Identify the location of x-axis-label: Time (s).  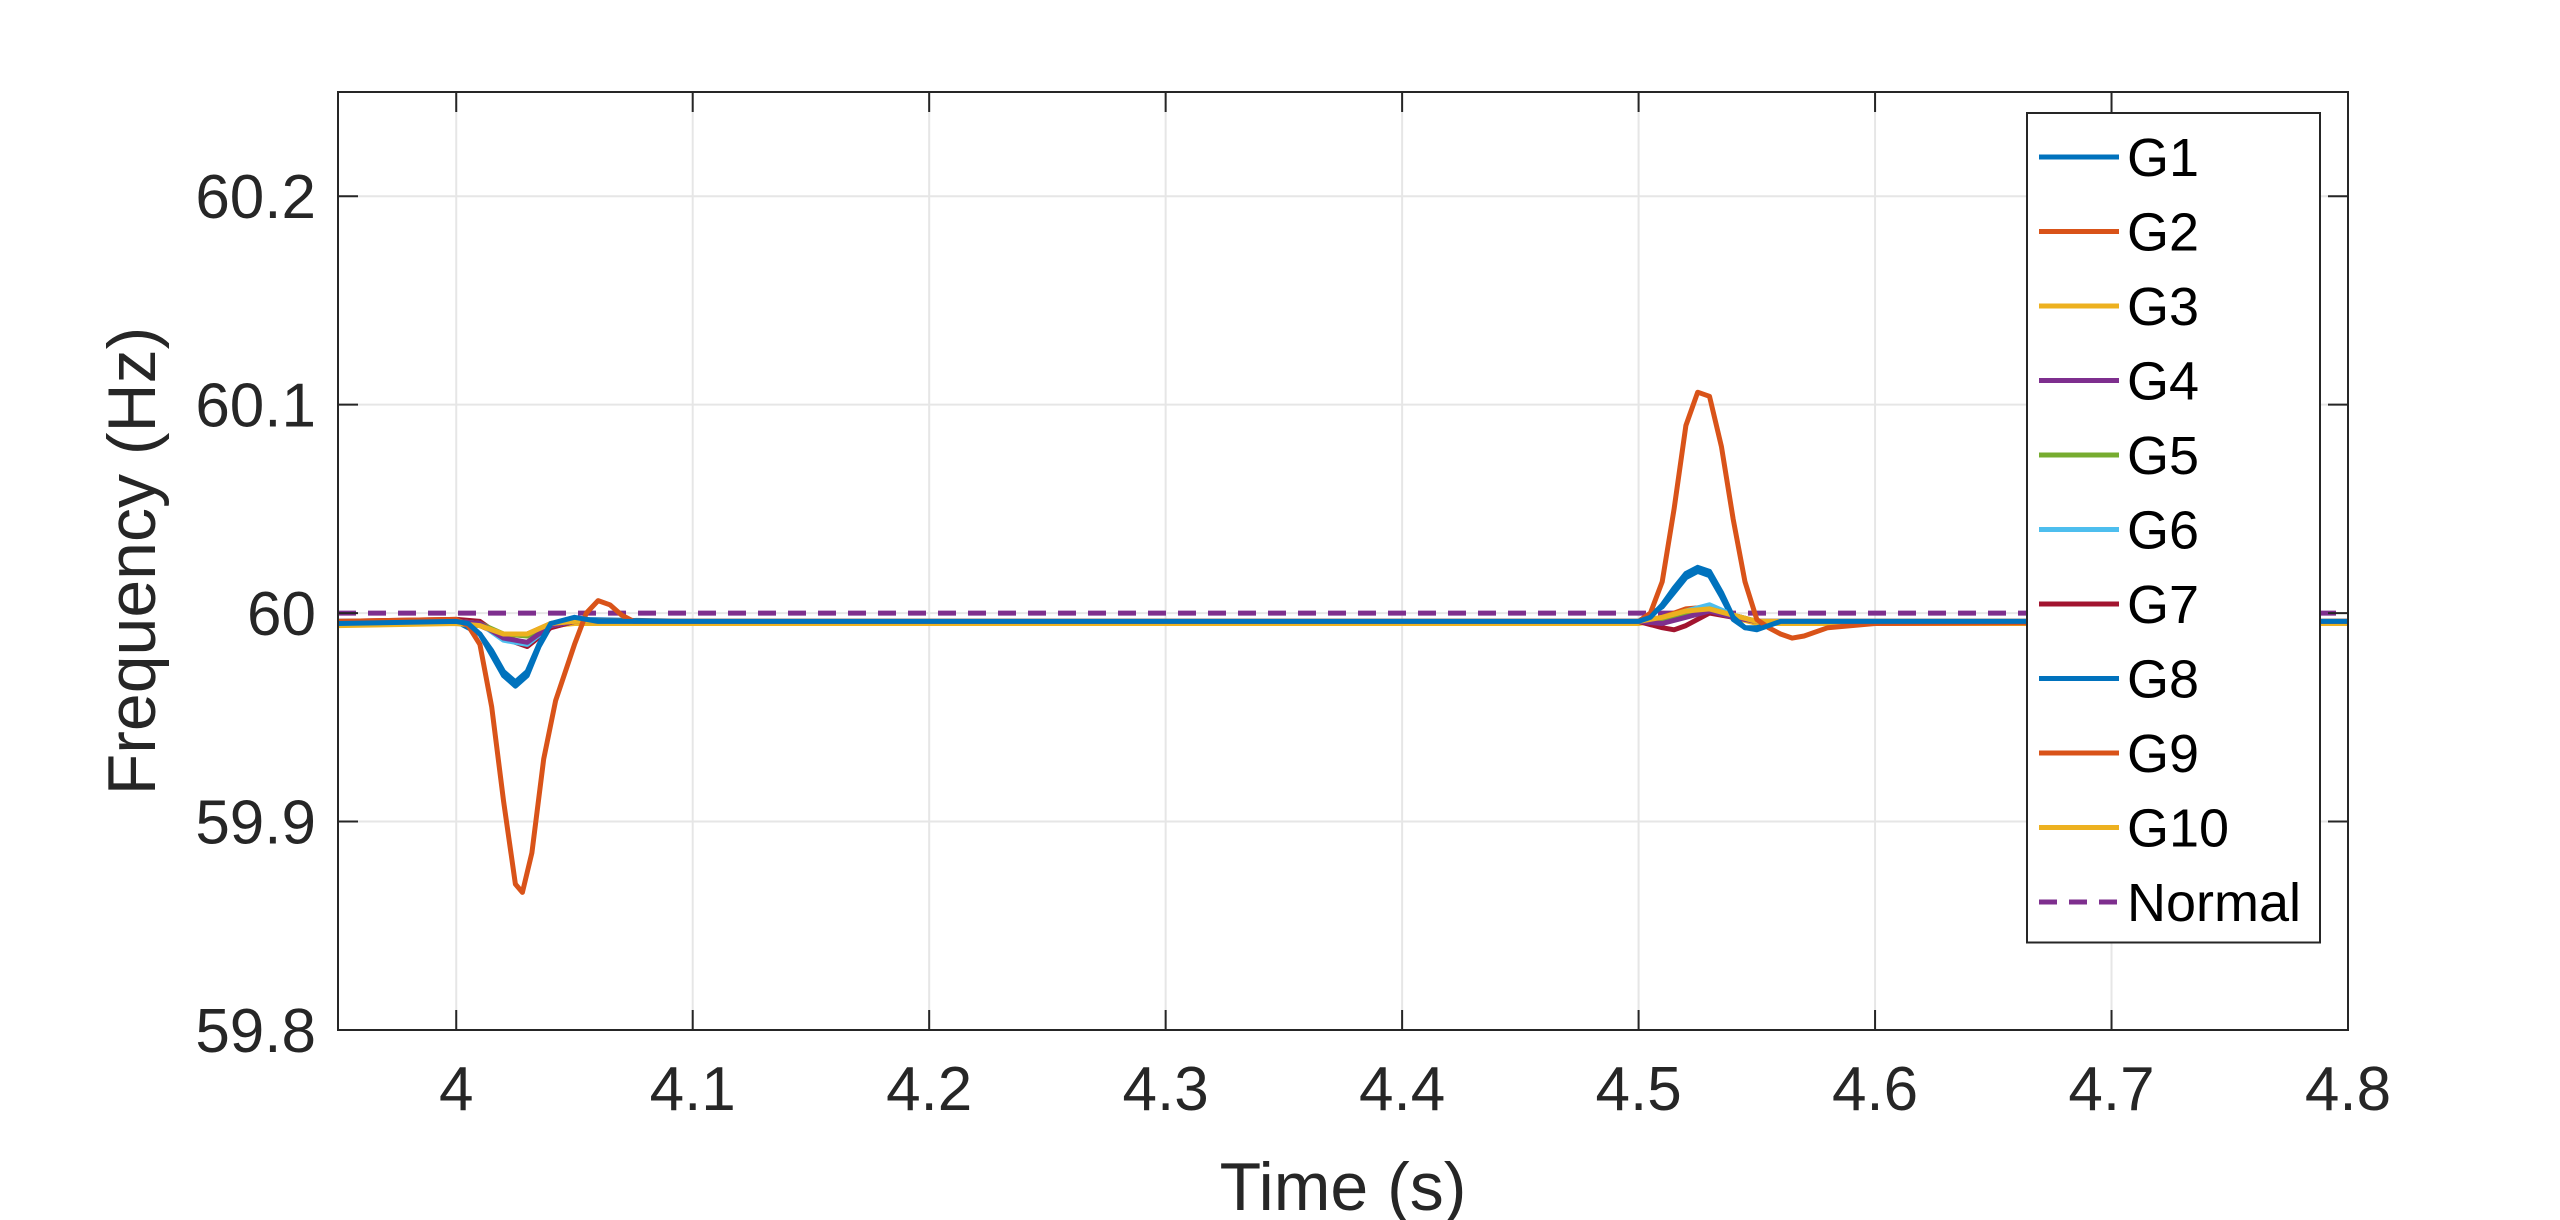
(1343, 1184).